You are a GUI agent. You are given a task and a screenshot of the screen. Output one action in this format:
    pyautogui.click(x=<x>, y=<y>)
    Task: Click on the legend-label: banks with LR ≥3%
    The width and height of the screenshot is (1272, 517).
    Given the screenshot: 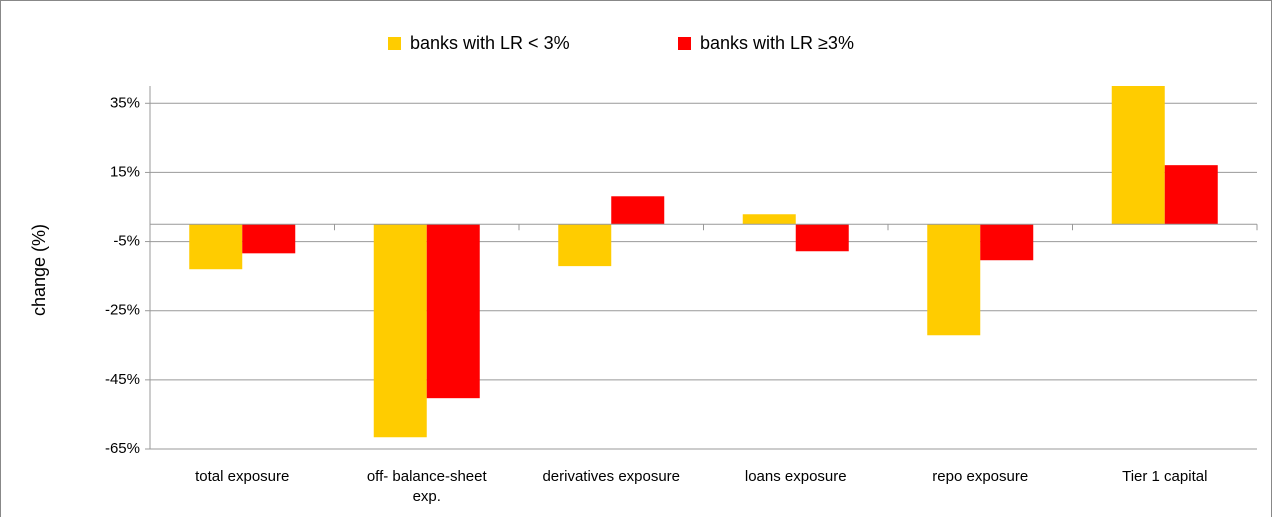 What is the action you would take?
    pyautogui.click(x=777, y=43)
    